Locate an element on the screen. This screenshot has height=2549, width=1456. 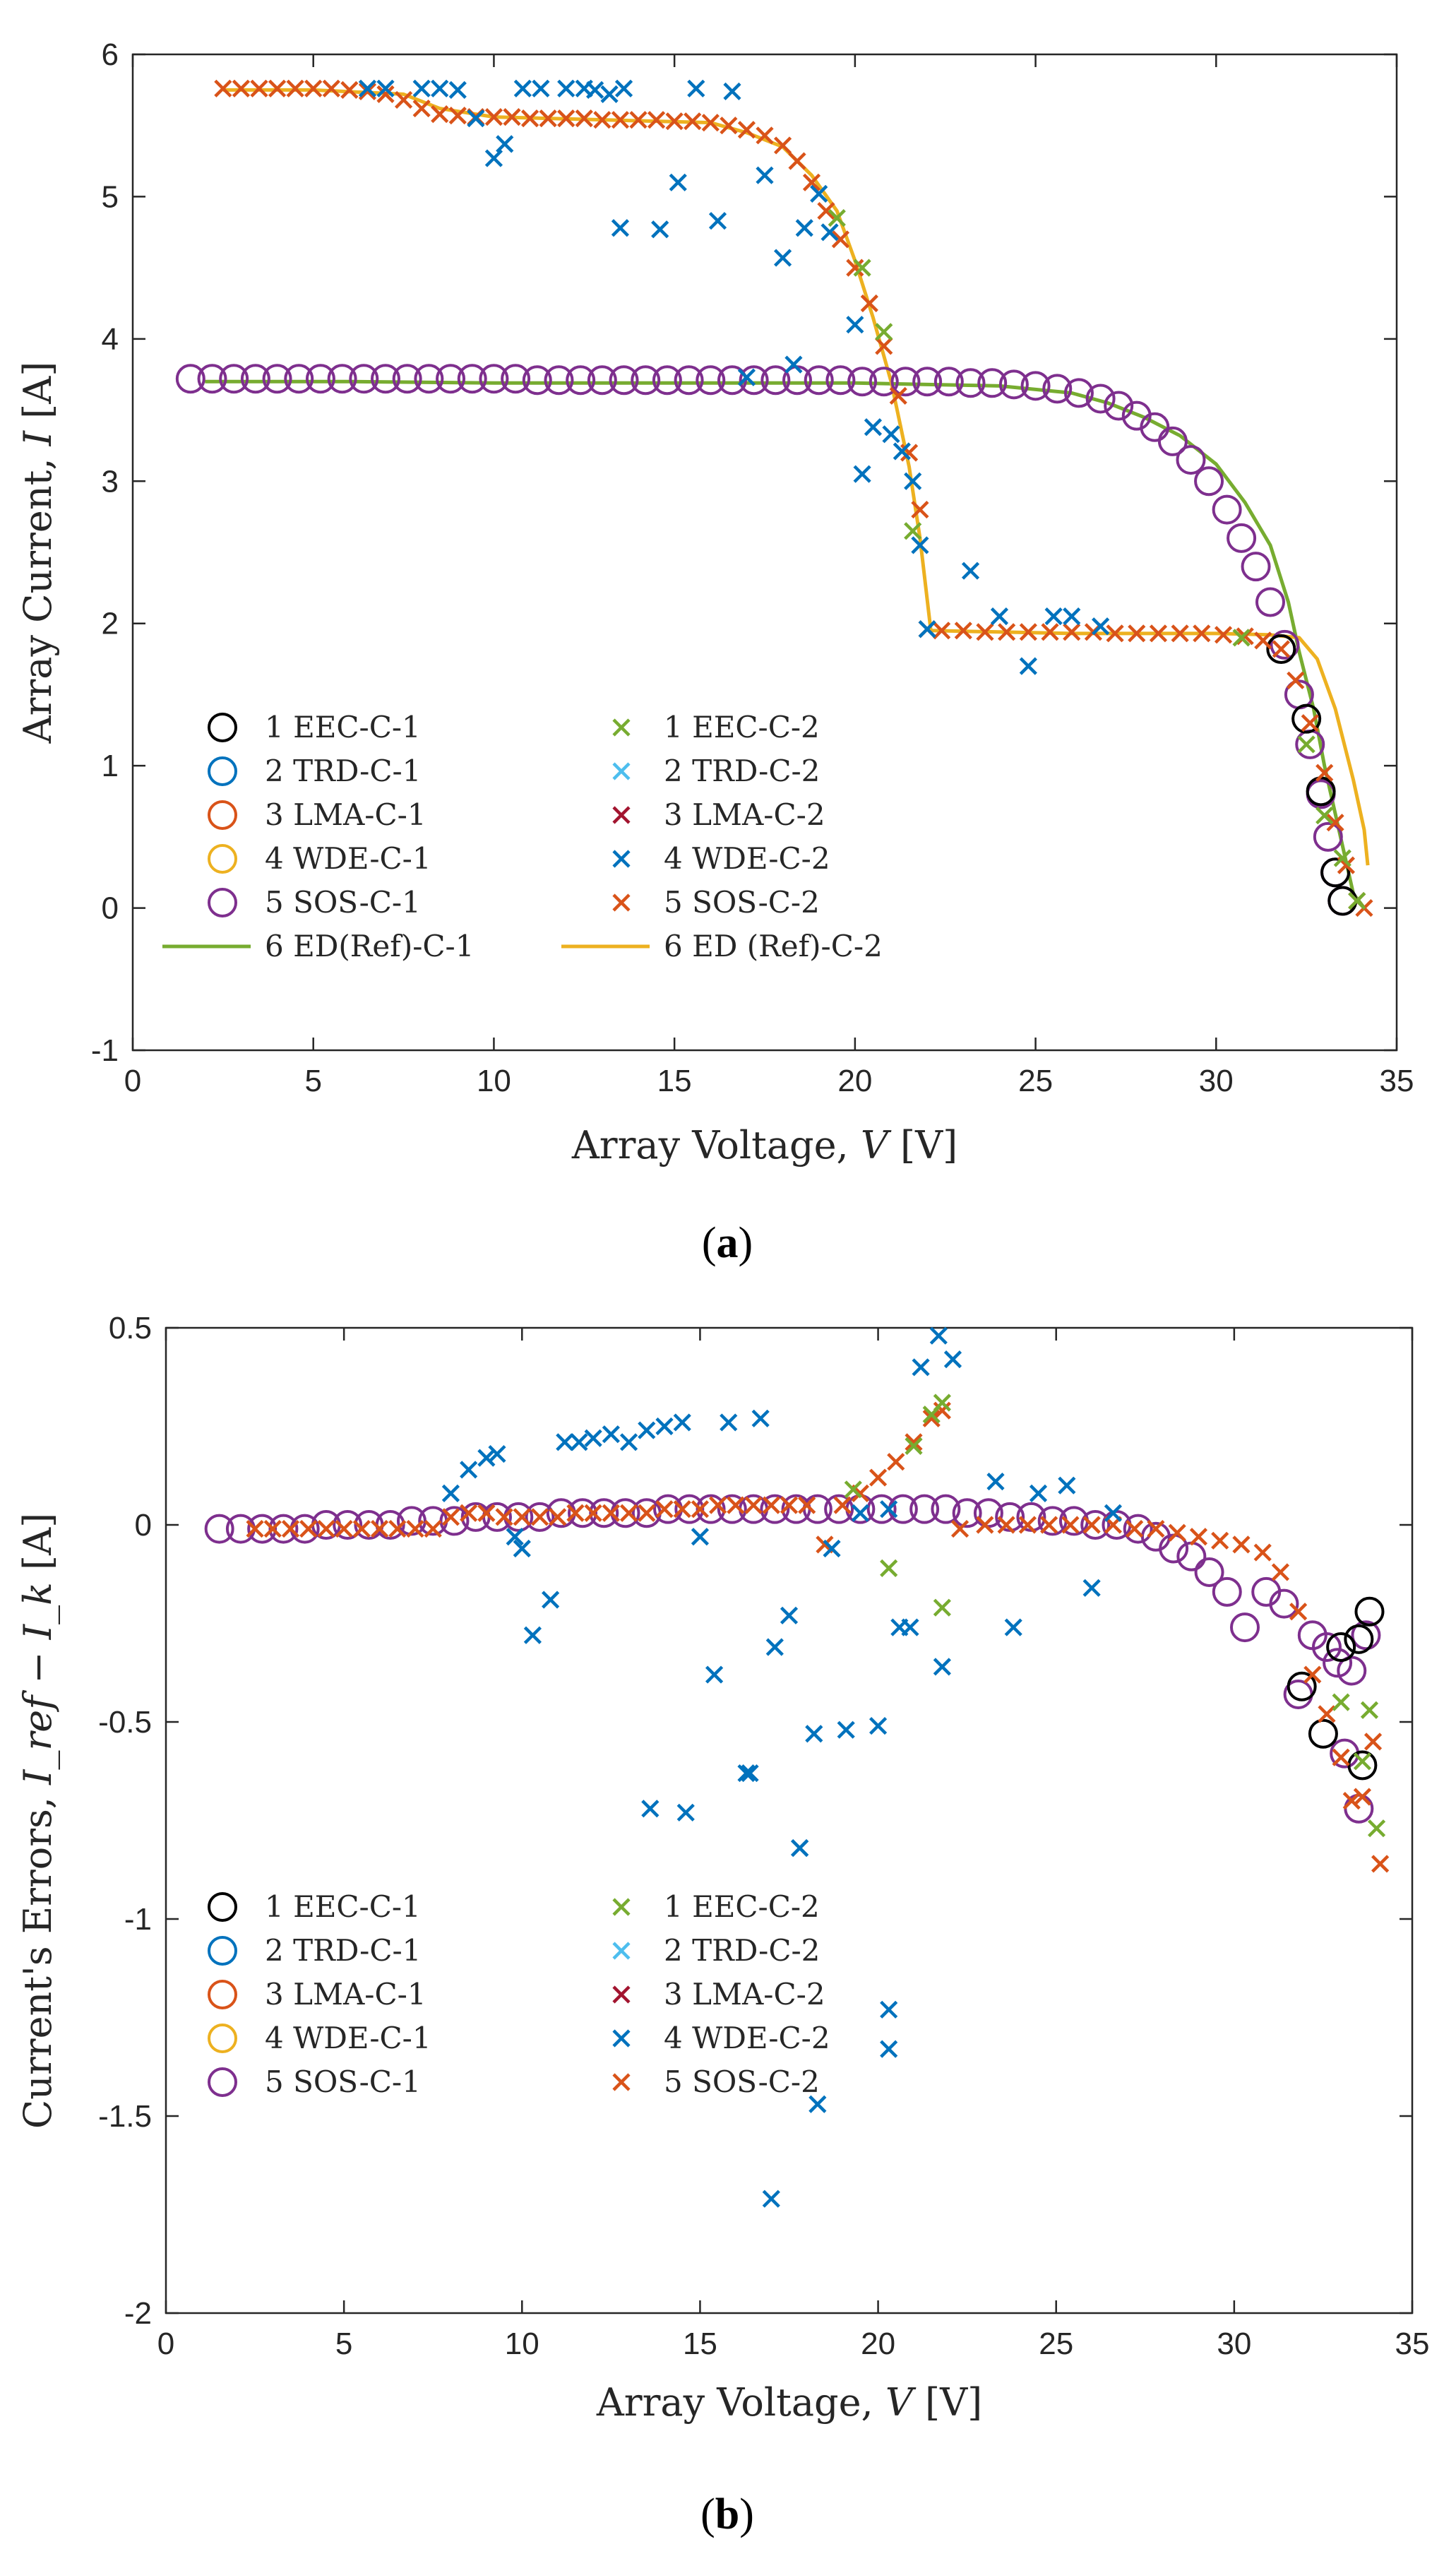
y-axis-label-b: Current's Errors, I_ref − I_k [A] is located at coordinates (38, 1821).